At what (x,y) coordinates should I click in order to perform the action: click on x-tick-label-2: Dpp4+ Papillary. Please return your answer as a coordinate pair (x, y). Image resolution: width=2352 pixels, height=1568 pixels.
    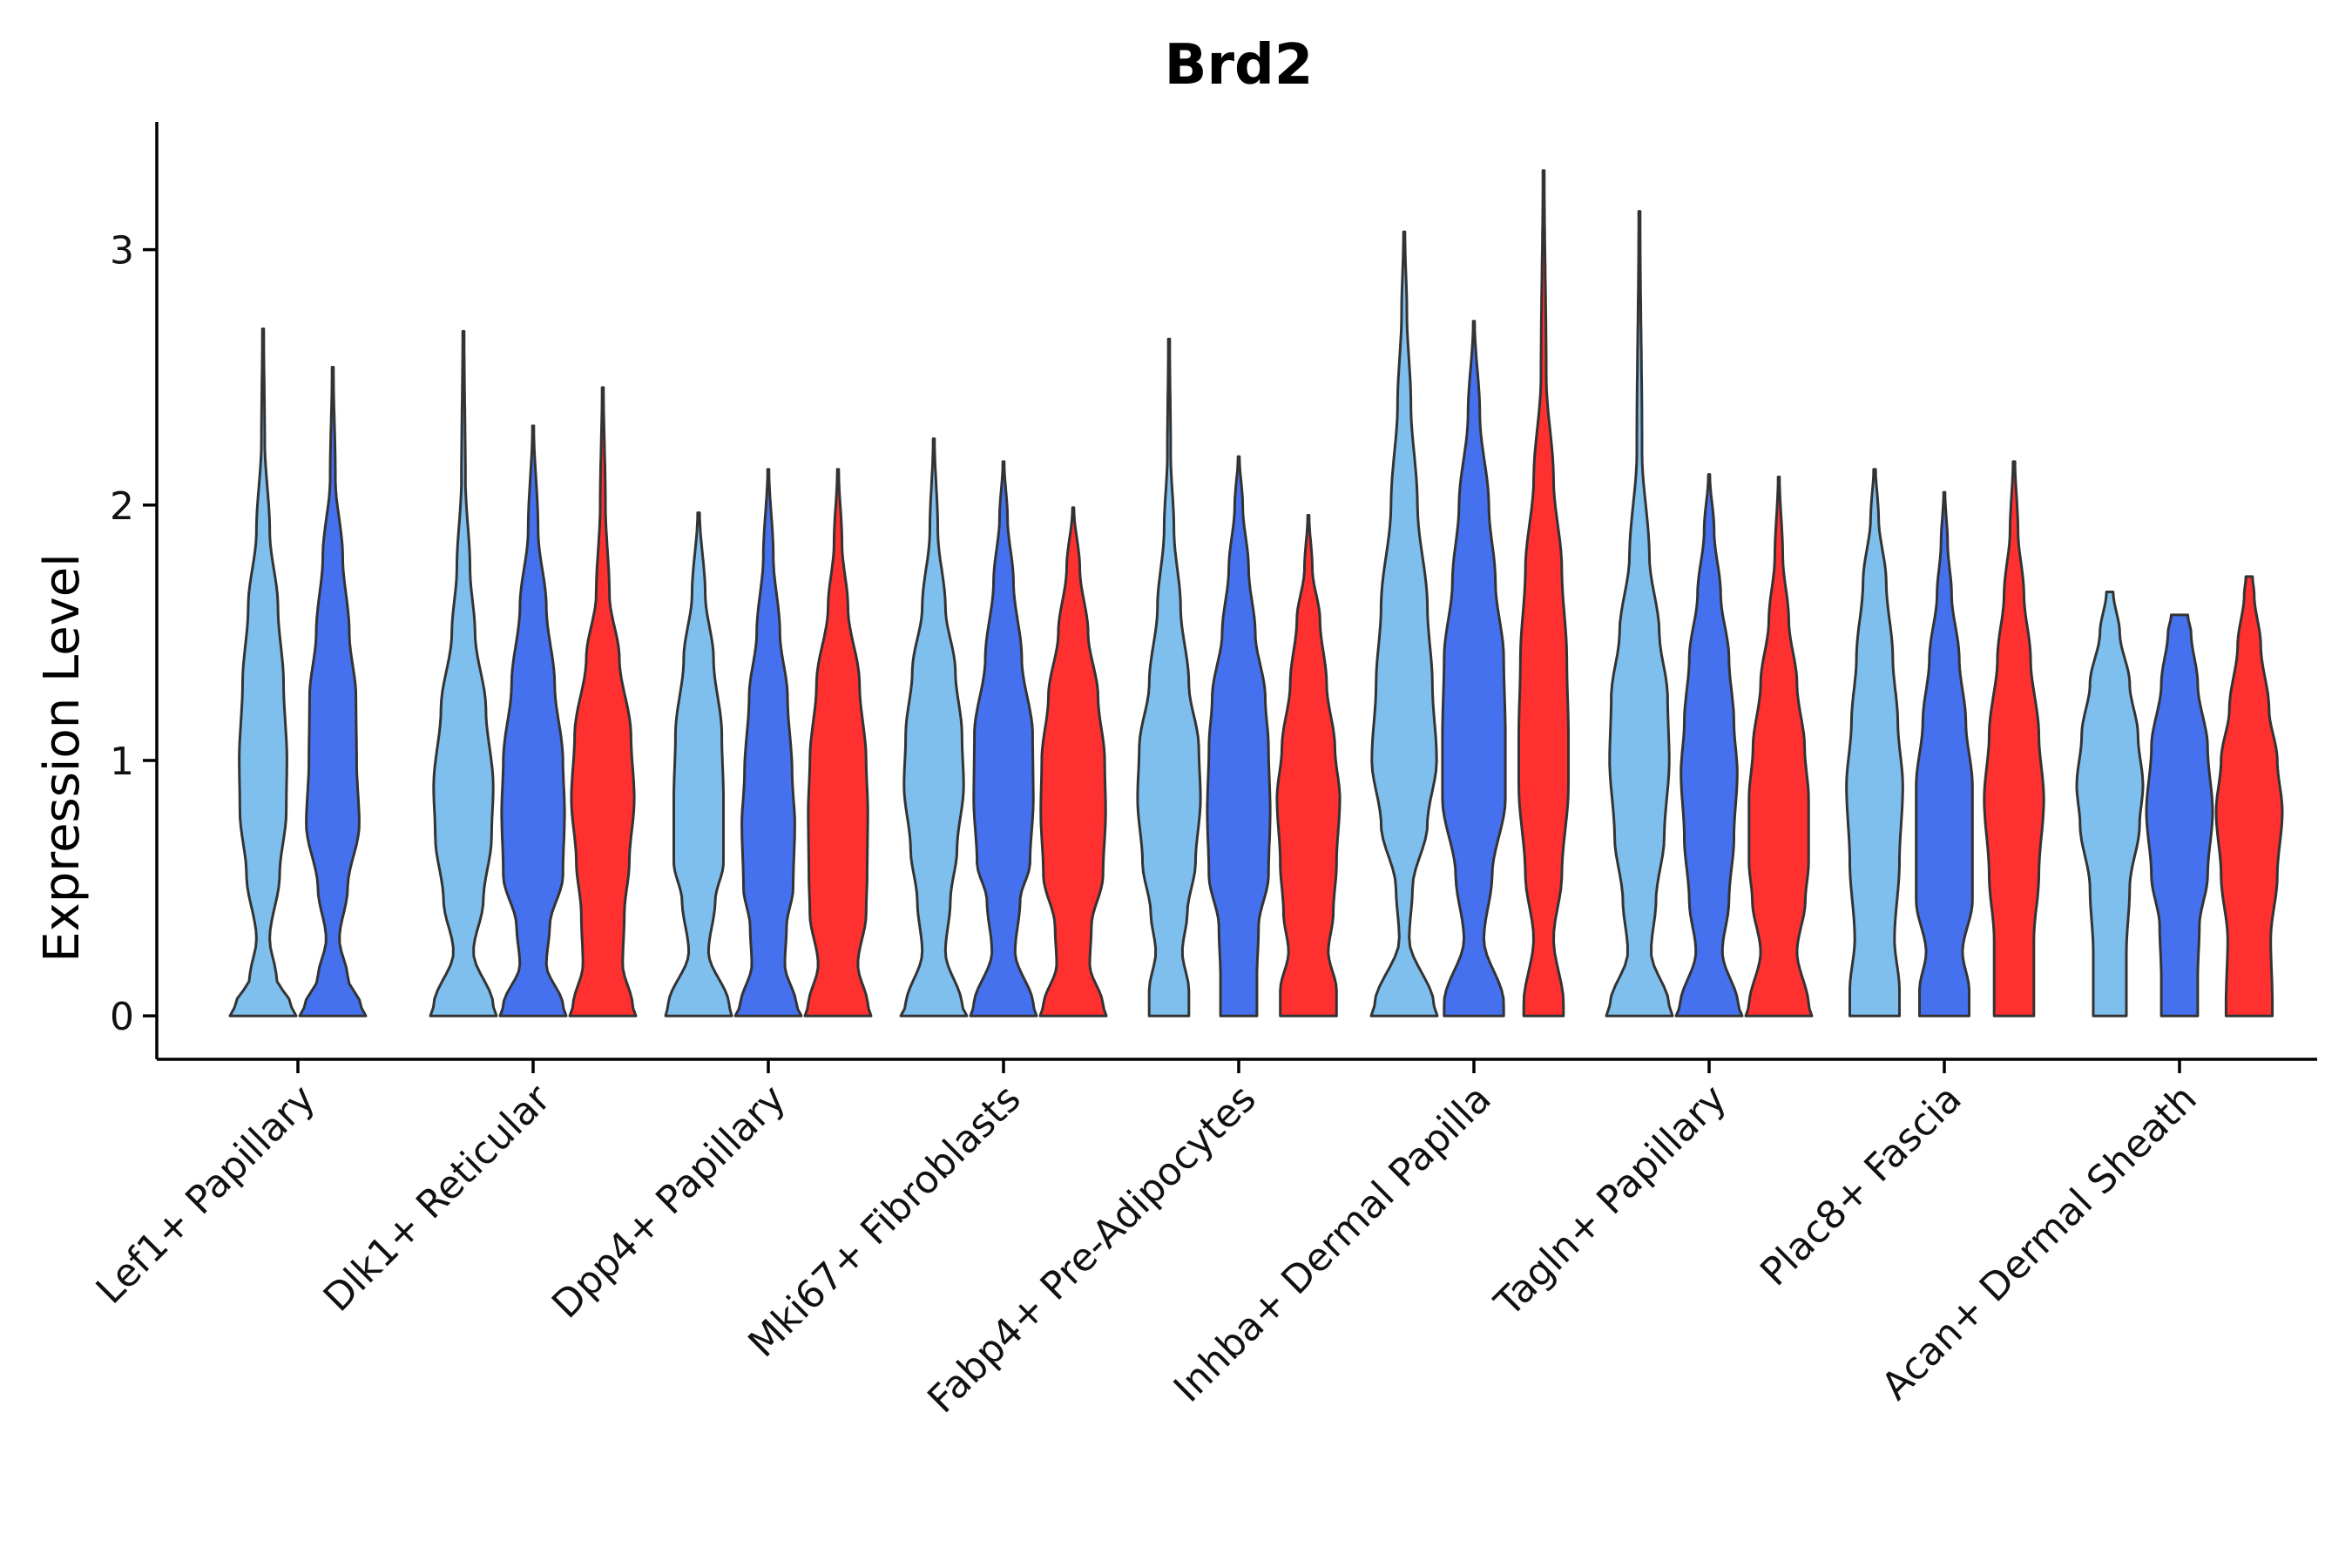
    Looking at the image, I should click on (669, 1202).